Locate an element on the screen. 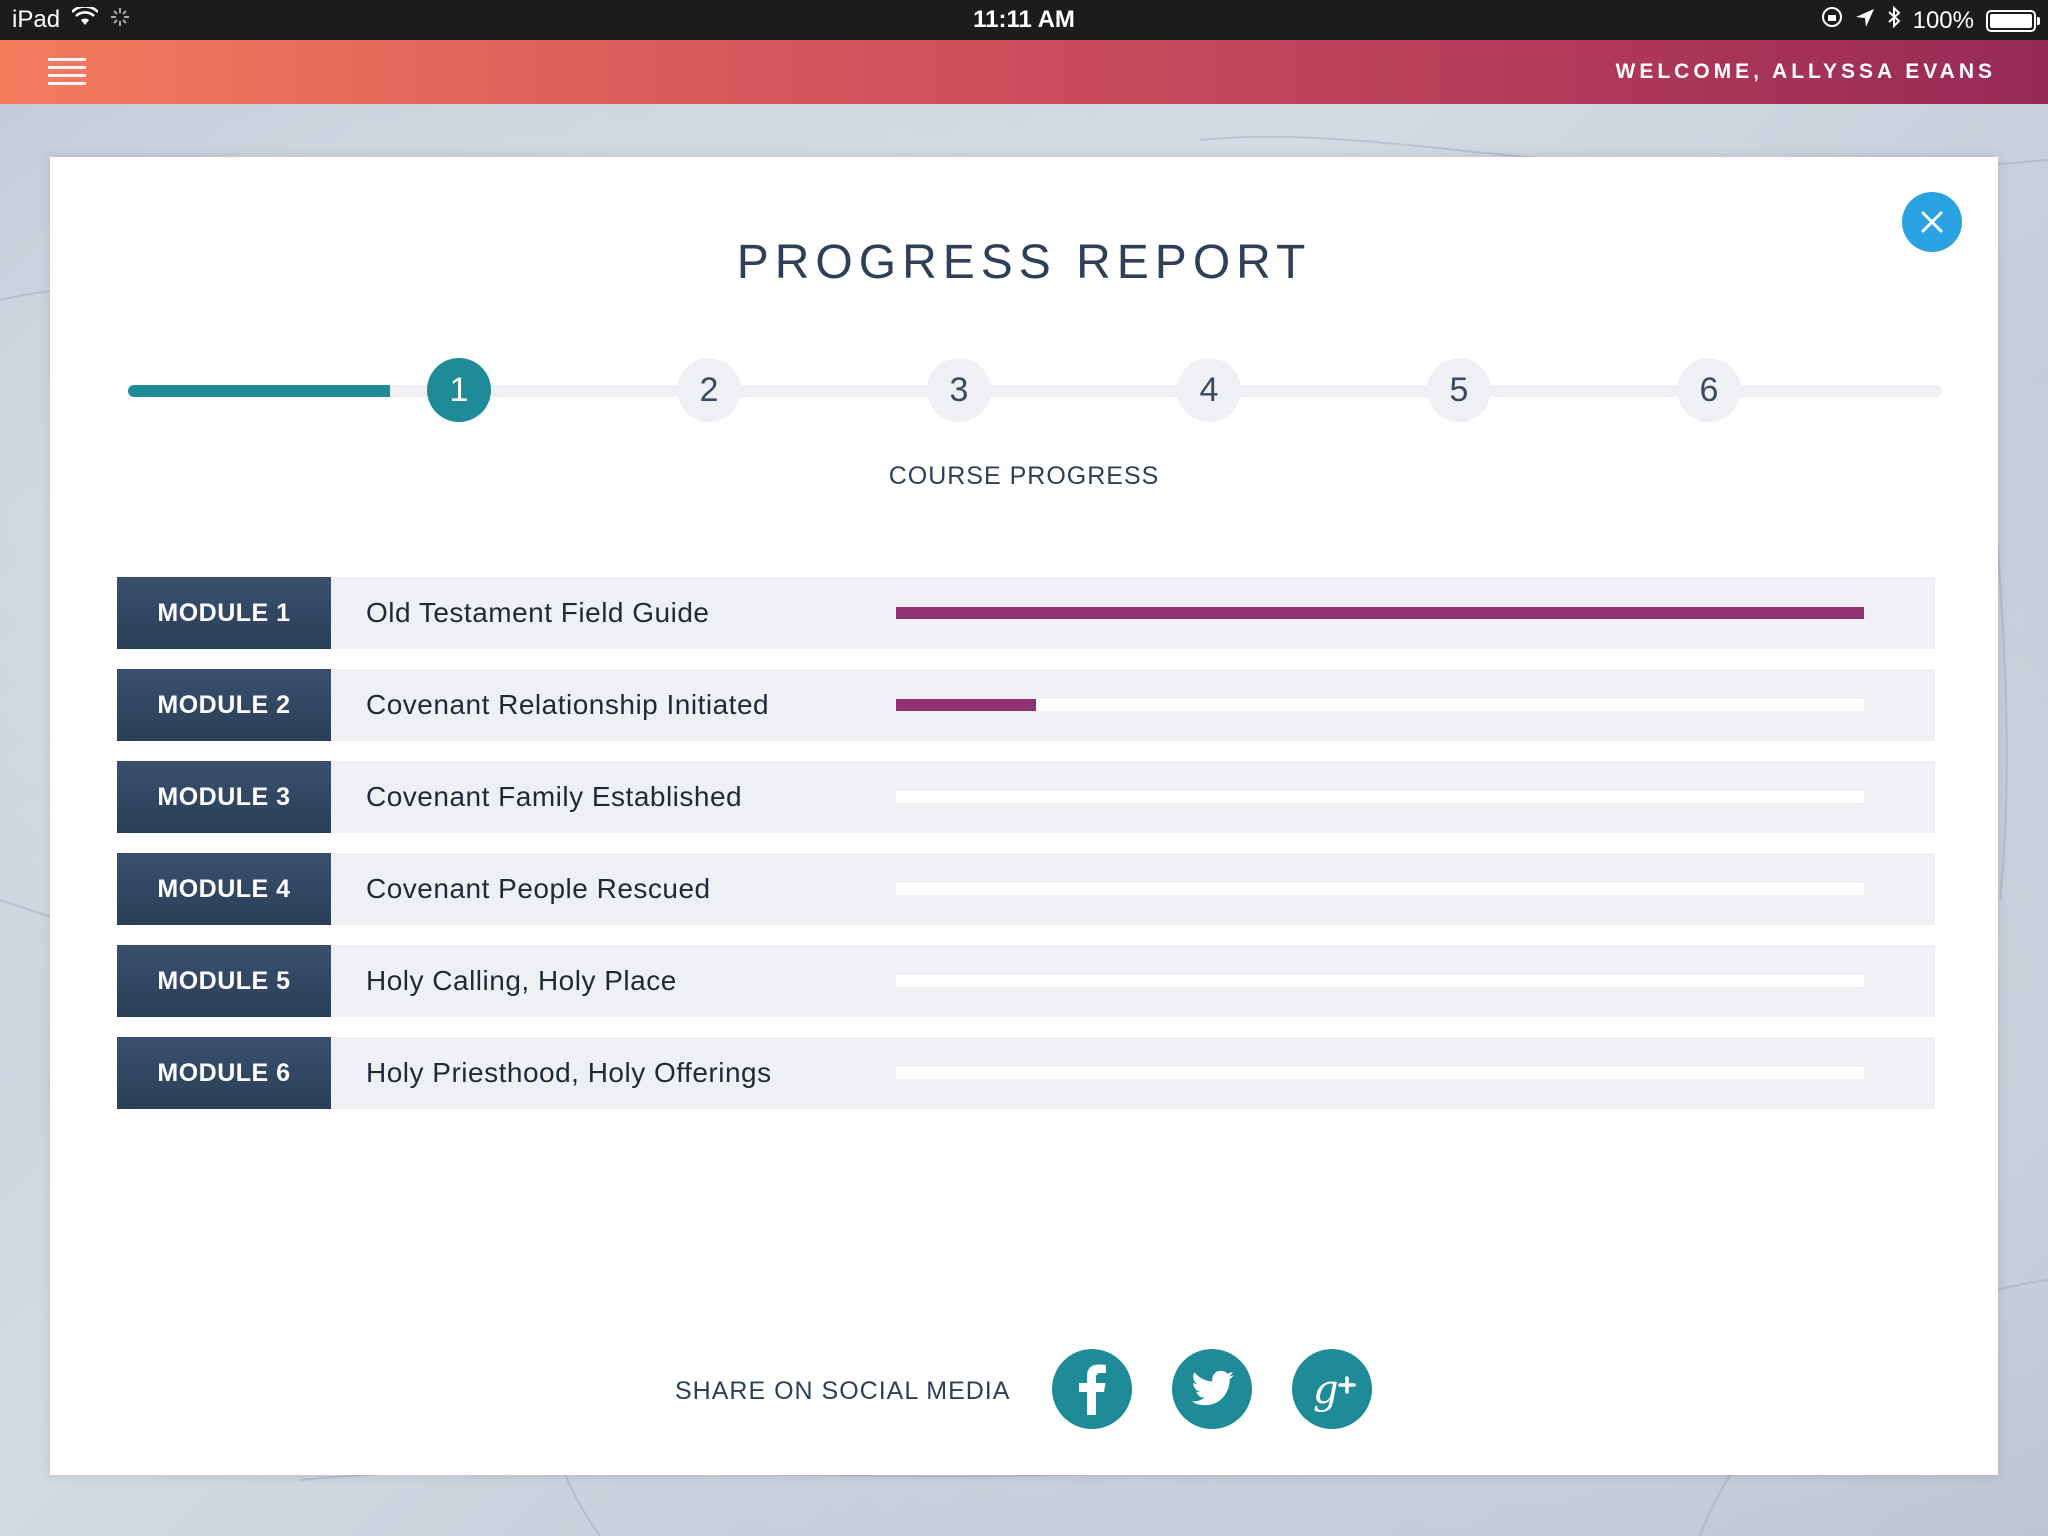 Image resolution: width=2048 pixels, height=1536 pixels. bluetooth-icon is located at coordinates (1894, 20).